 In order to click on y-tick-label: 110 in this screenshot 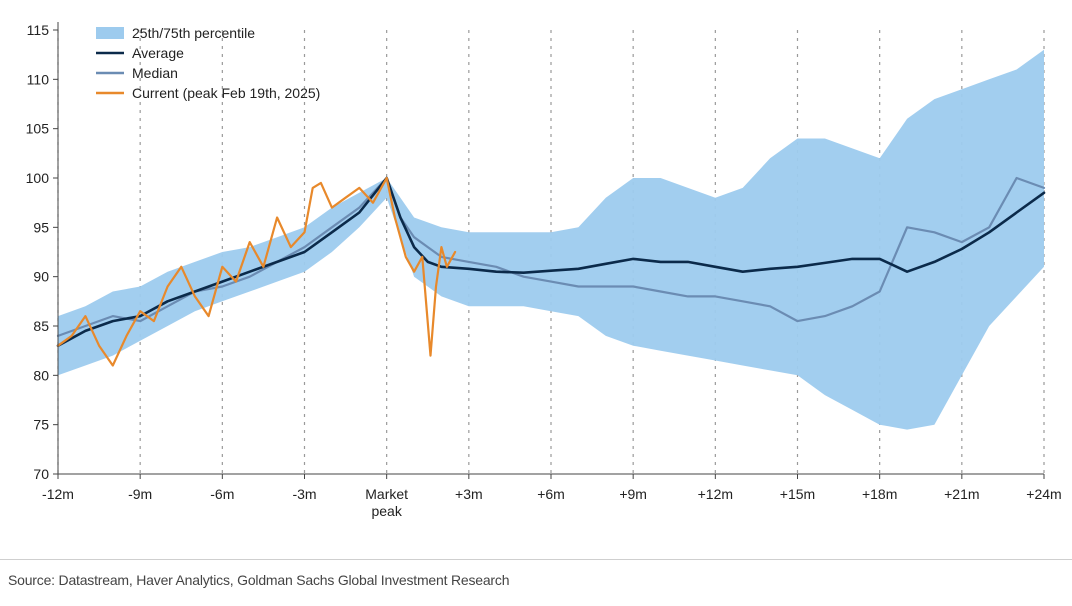, I will do `click(38, 79)`.